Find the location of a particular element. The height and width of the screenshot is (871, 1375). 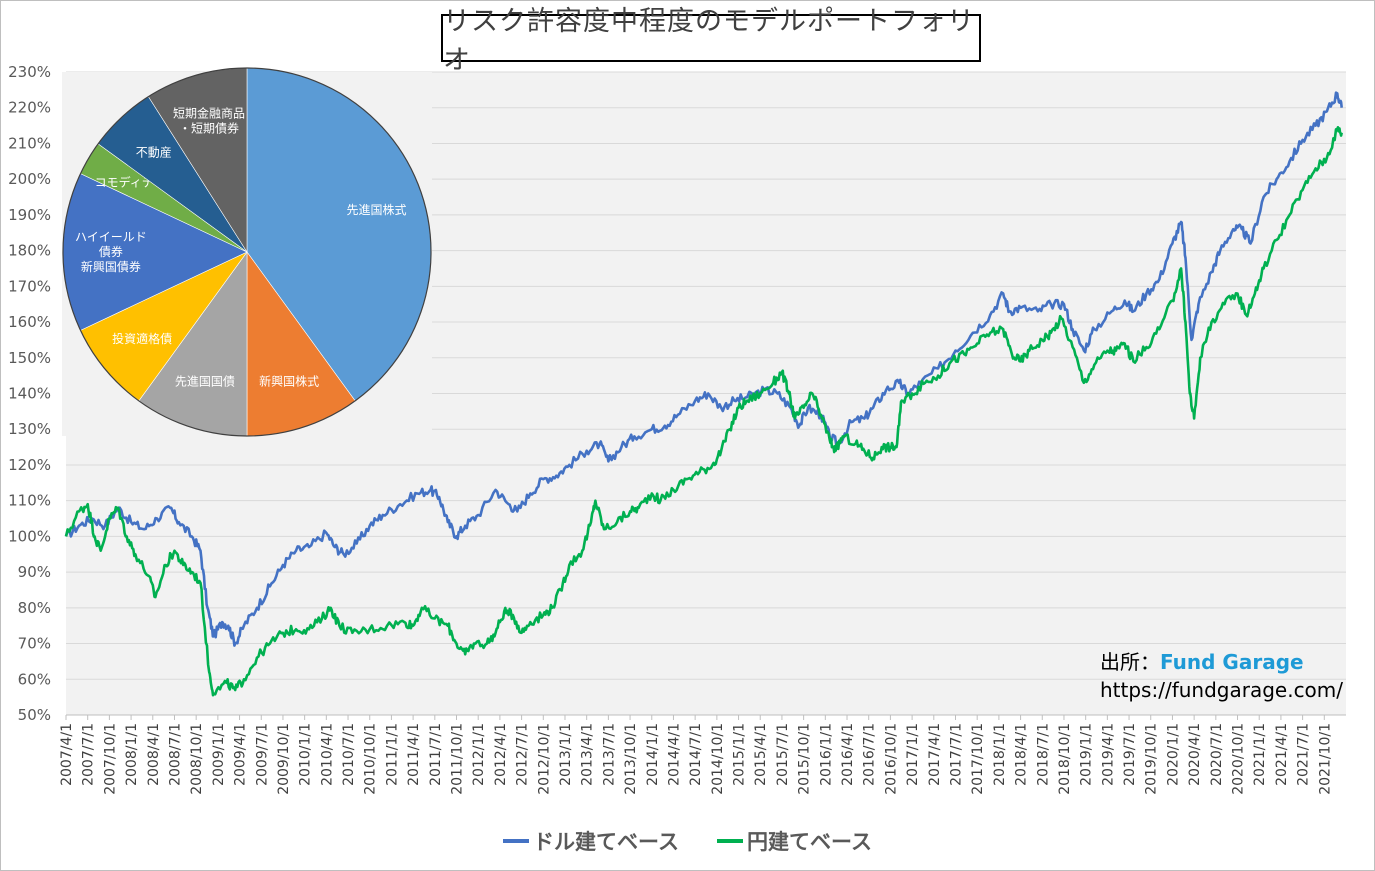

y-tick-label: 140% is located at coordinates (29, 394).